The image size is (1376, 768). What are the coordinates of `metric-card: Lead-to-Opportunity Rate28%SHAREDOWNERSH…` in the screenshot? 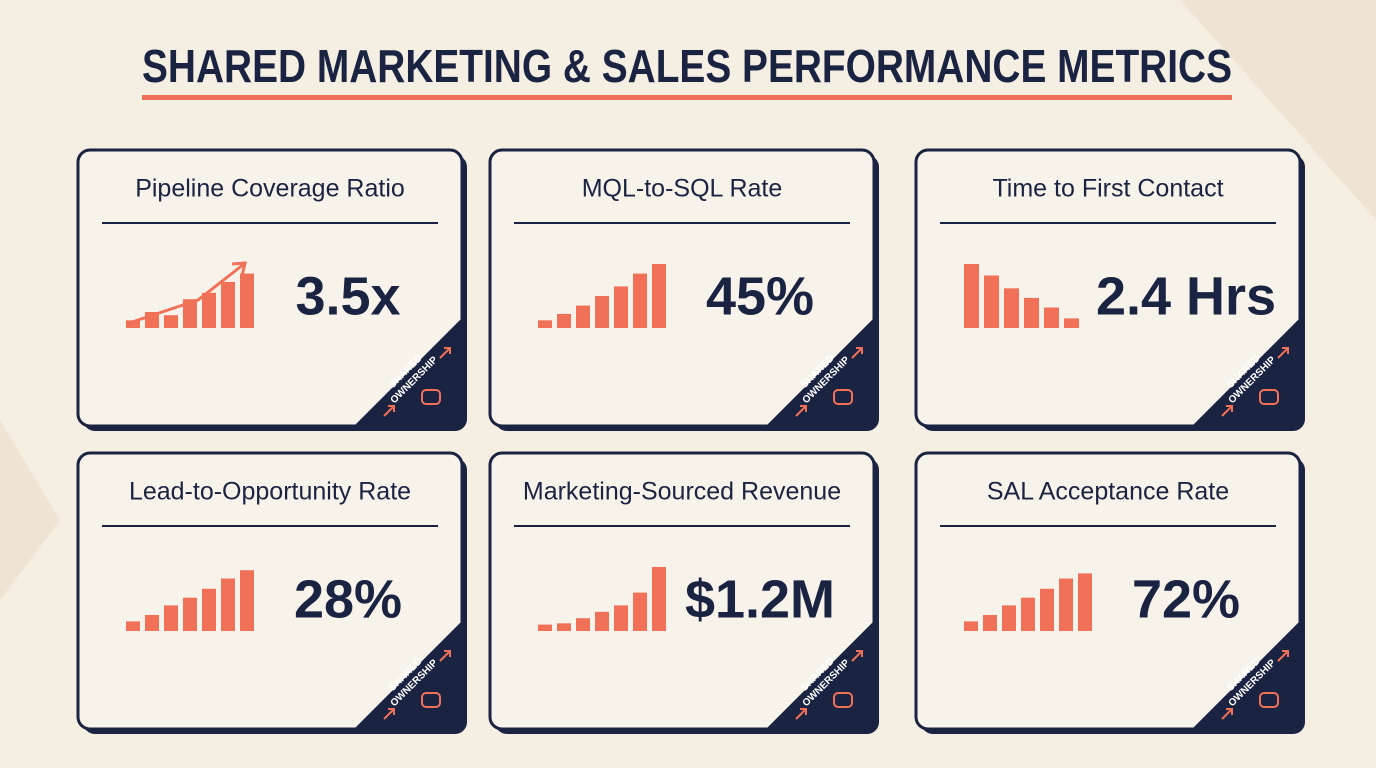 It's located at (271, 592).